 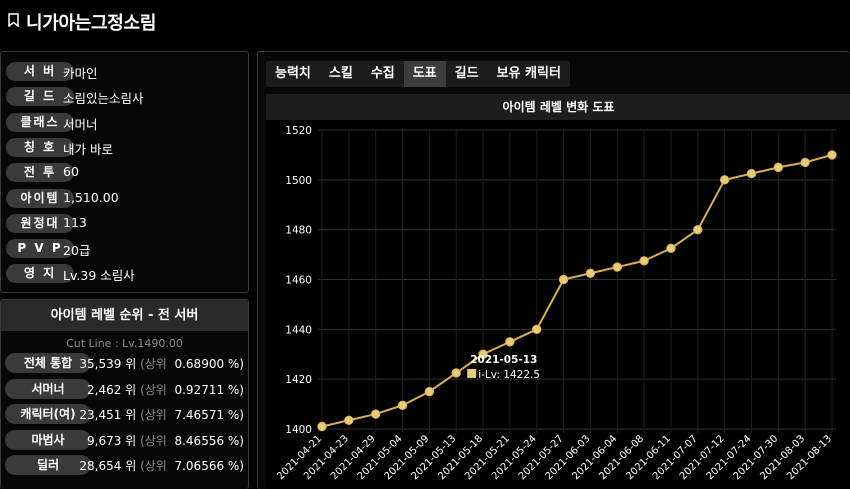 I want to click on ranking-value: 28,654 위 (상위 7.06566 %), so click(x=161, y=465).